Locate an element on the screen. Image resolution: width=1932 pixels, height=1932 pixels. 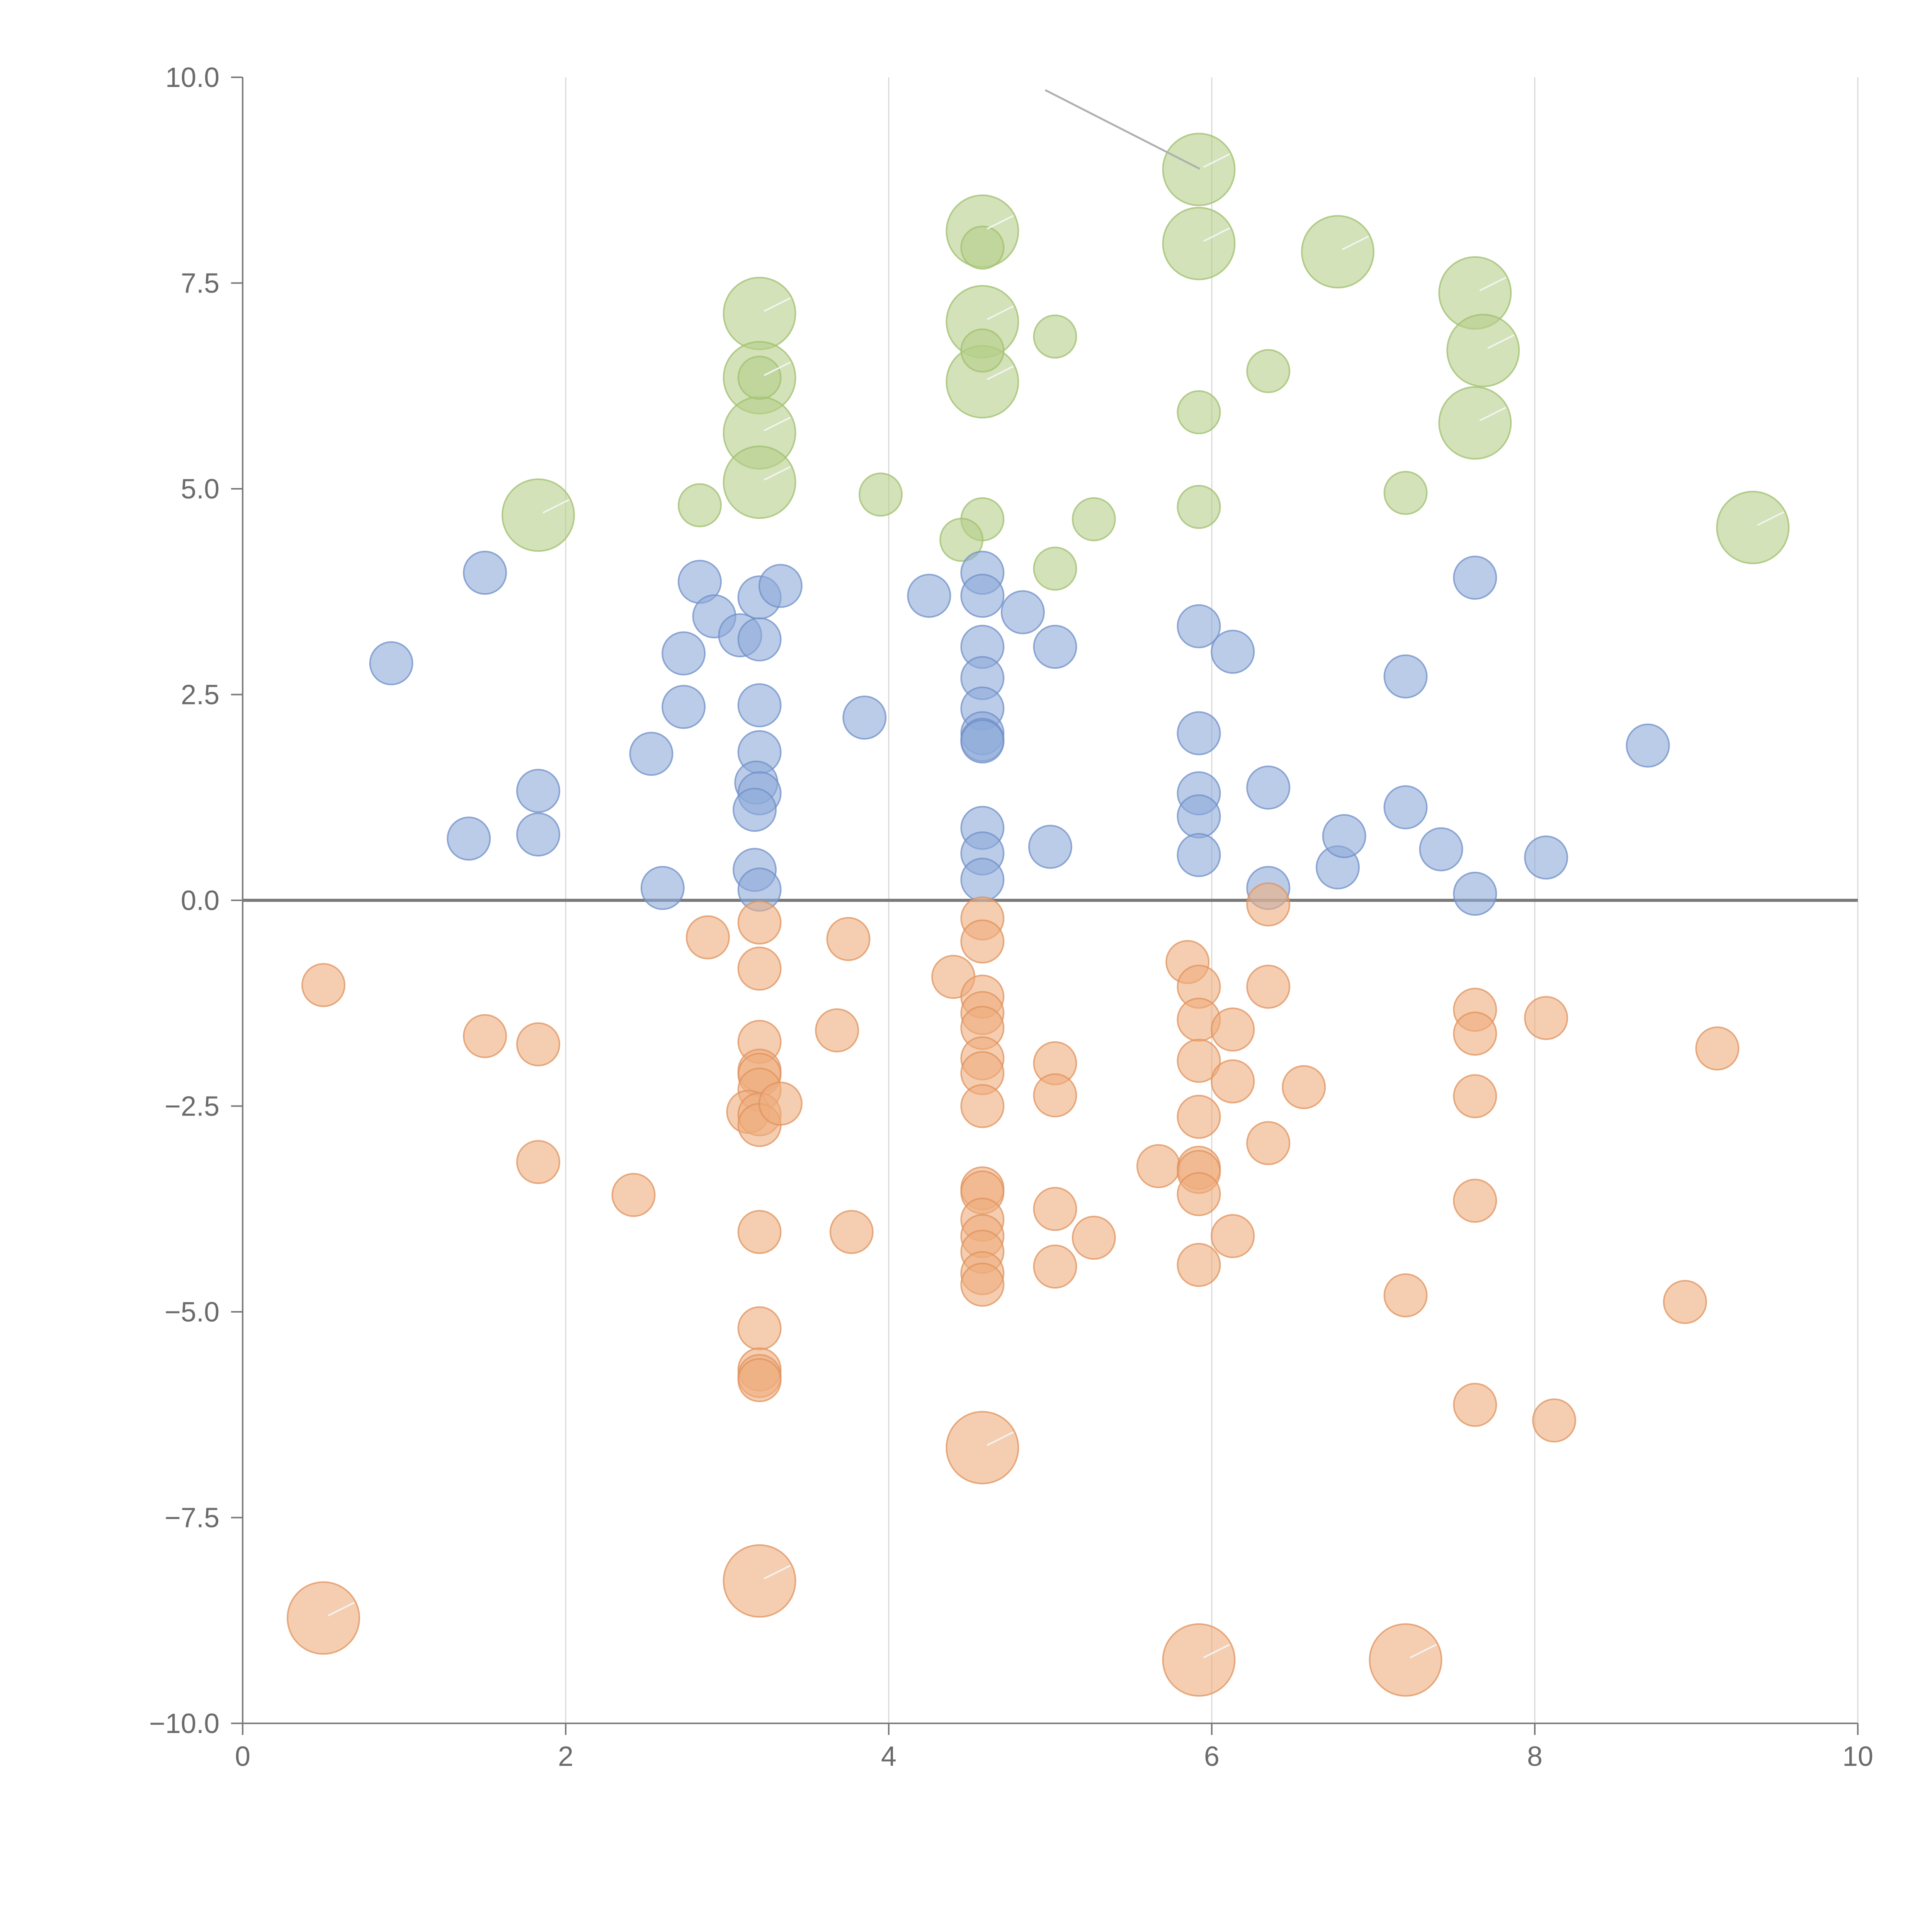
y-tick-label-5: −2.5 is located at coordinates (192, 1106).